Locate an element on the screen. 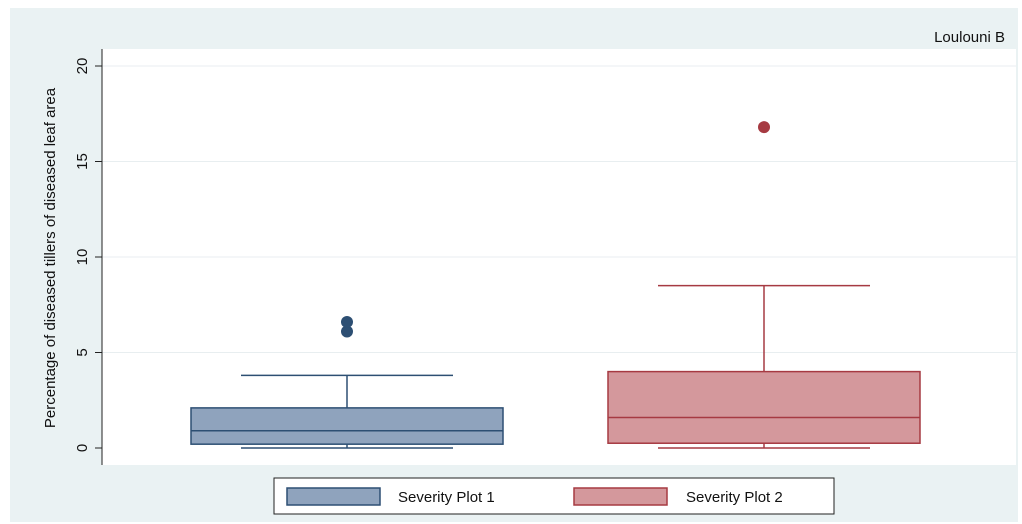 The image size is (1022, 524). y-axis: 0 5 10 15 20 is located at coordinates (88, 257).